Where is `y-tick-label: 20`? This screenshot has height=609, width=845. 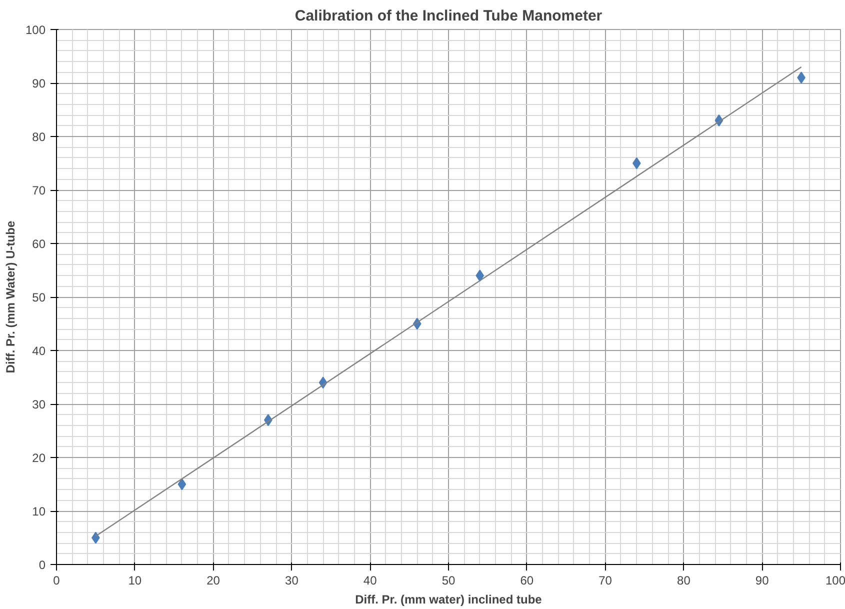 y-tick-label: 20 is located at coordinates (39, 458).